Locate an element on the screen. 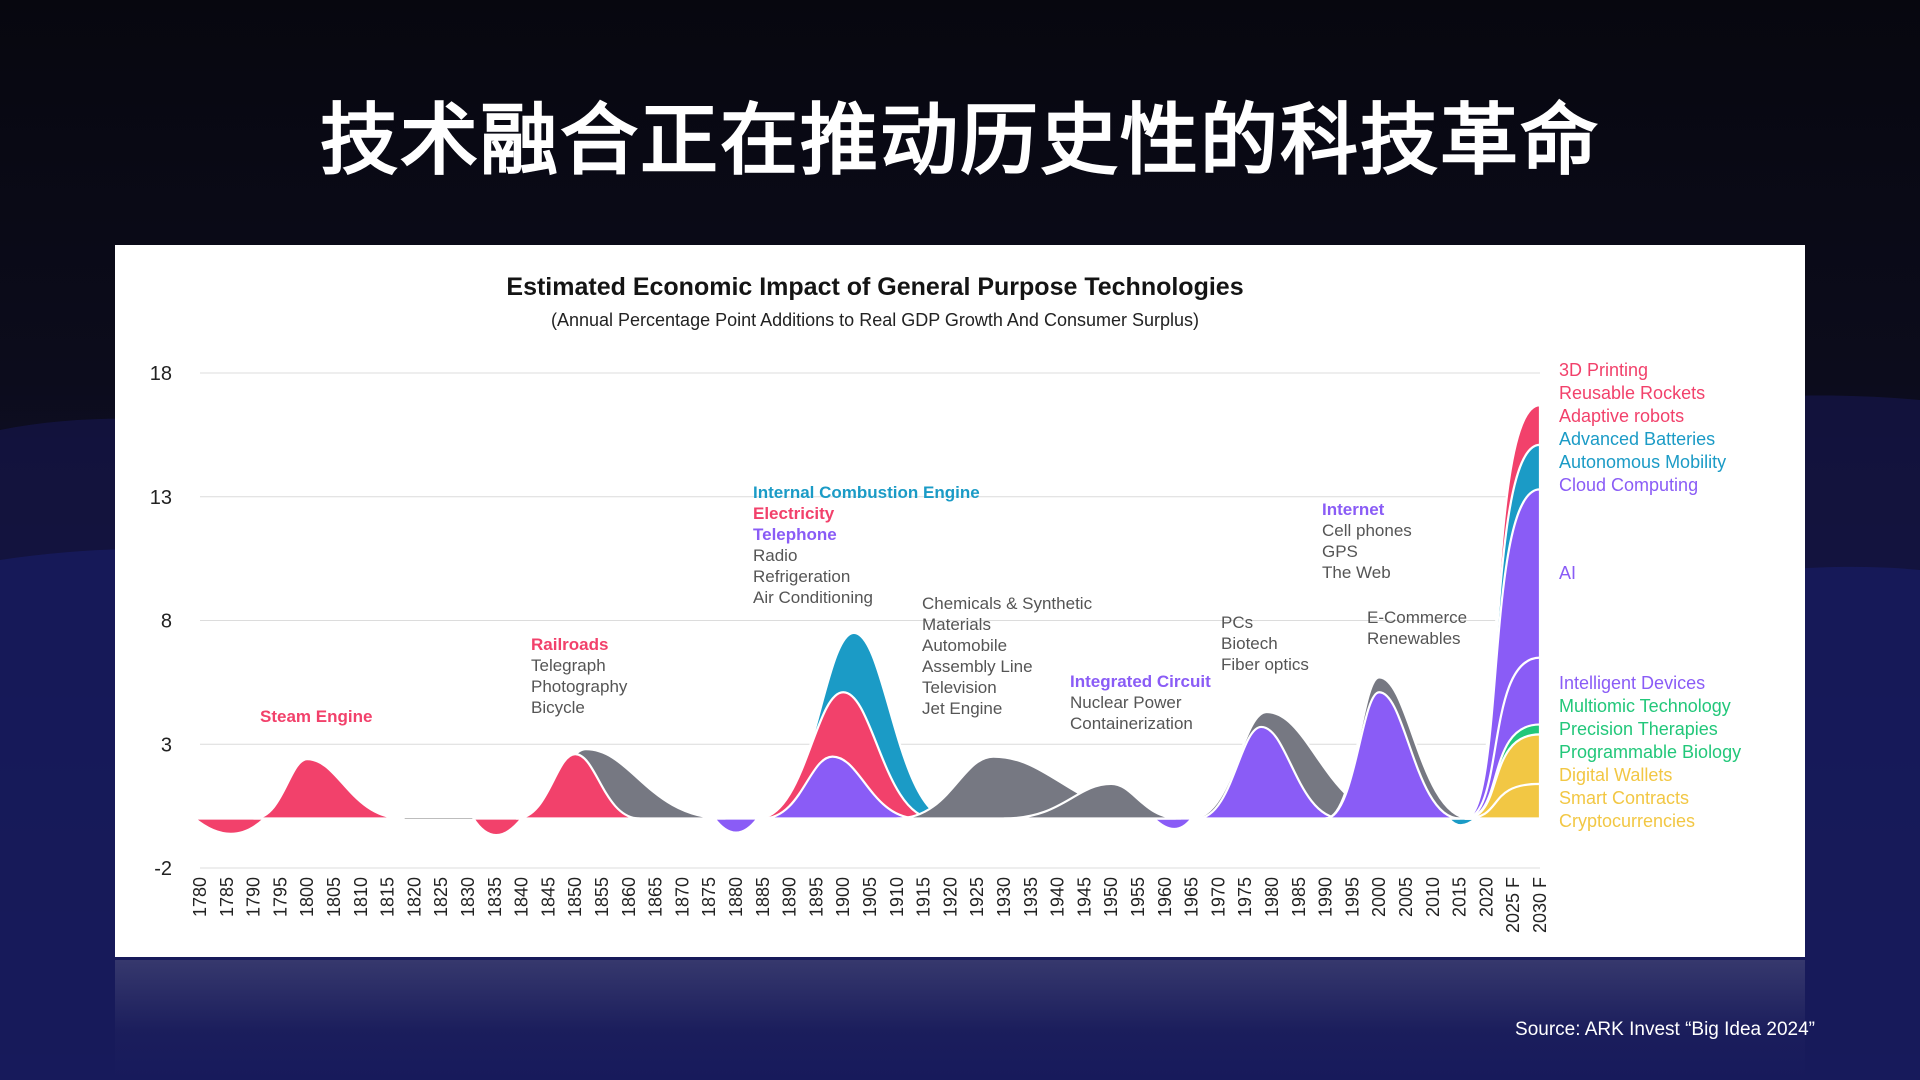 The height and width of the screenshot is (1080, 1920). x-tick-label: 1960 is located at coordinates (1165, 897).